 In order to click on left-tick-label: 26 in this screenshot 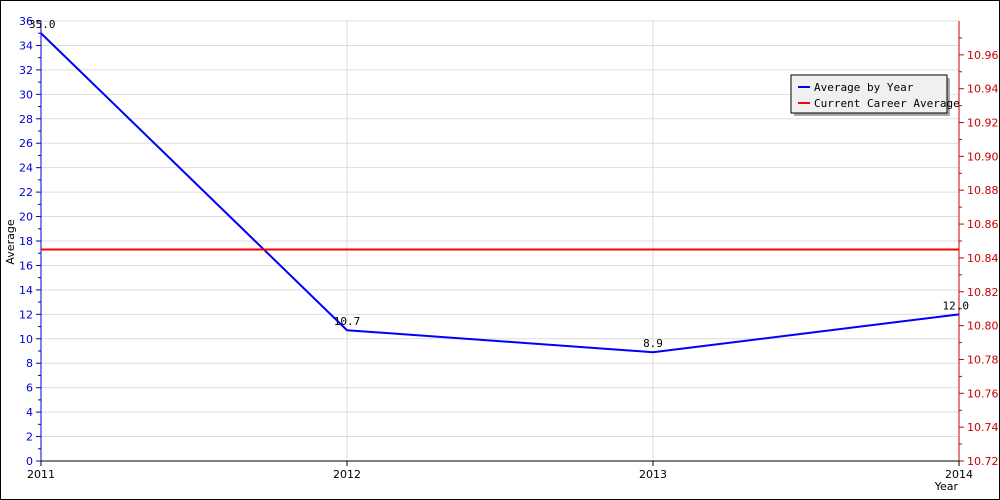, I will do `click(26, 143)`.